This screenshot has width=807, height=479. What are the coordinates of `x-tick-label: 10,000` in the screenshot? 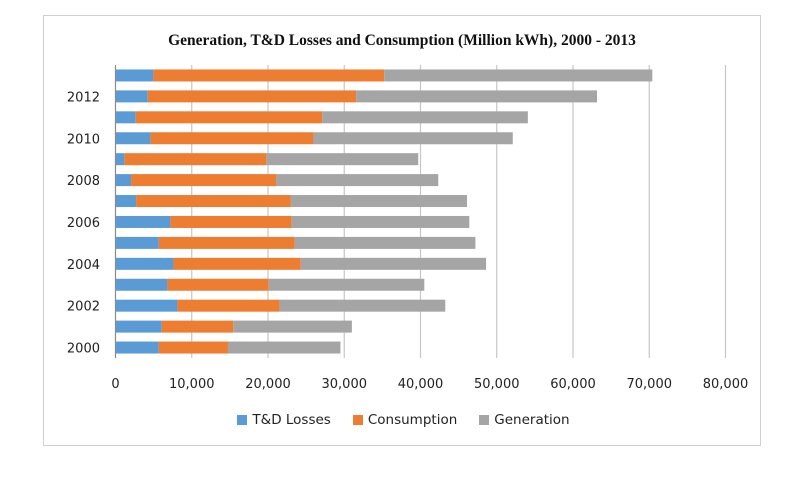 It's located at (192, 384).